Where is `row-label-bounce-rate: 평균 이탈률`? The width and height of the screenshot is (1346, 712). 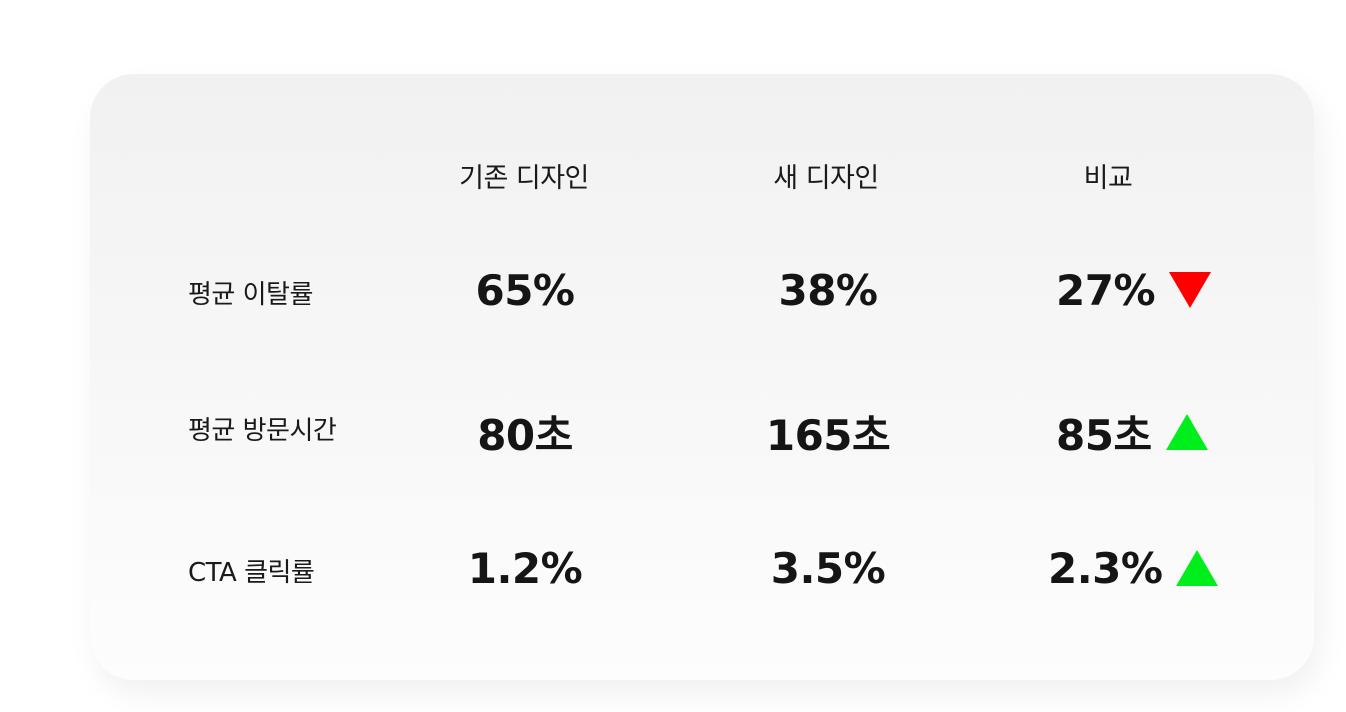 row-label-bounce-rate: 평균 이탈률 is located at coordinates (250, 295).